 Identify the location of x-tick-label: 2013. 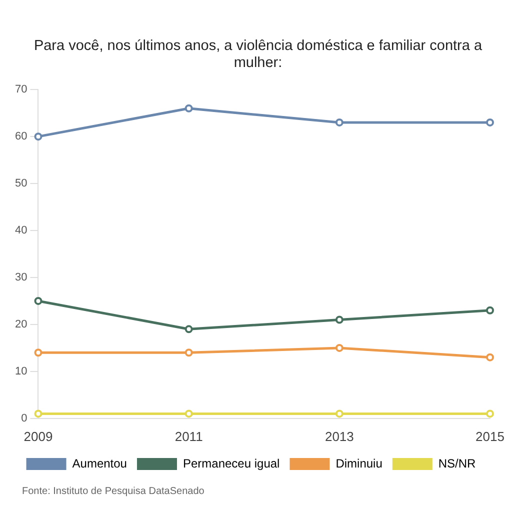
(339, 436).